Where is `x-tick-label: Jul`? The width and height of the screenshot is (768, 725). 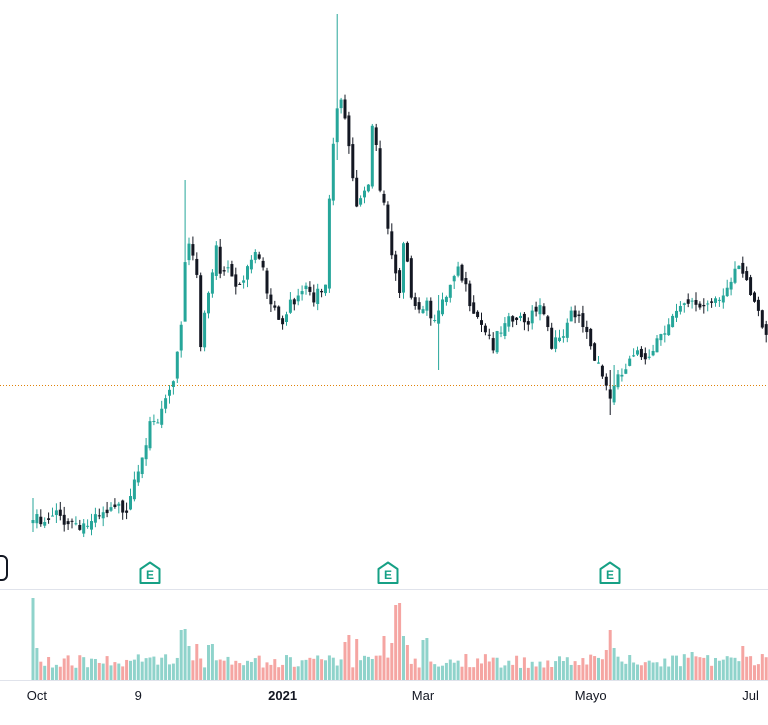
x-tick-label: Jul is located at coordinates (750, 695).